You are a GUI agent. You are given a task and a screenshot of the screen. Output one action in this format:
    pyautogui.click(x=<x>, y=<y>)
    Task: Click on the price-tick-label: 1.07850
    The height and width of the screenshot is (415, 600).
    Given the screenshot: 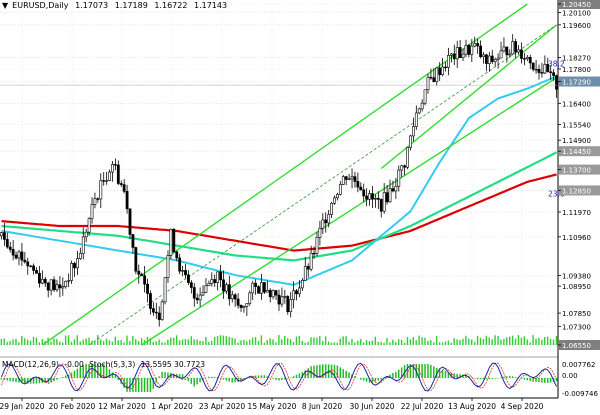 What is the action you would take?
    pyautogui.click(x=576, y=314)
    